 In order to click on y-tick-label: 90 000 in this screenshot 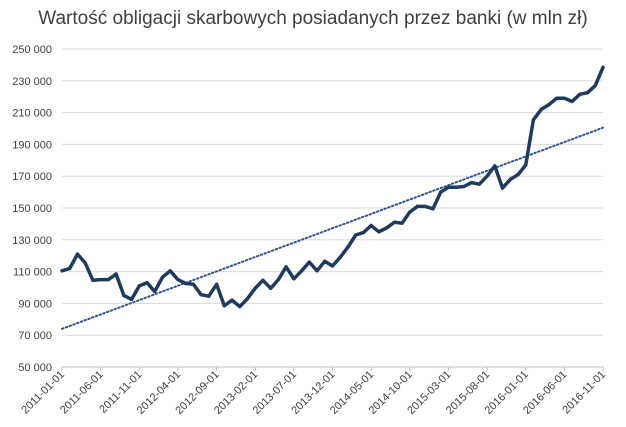, I will do `click(35, 304)`.